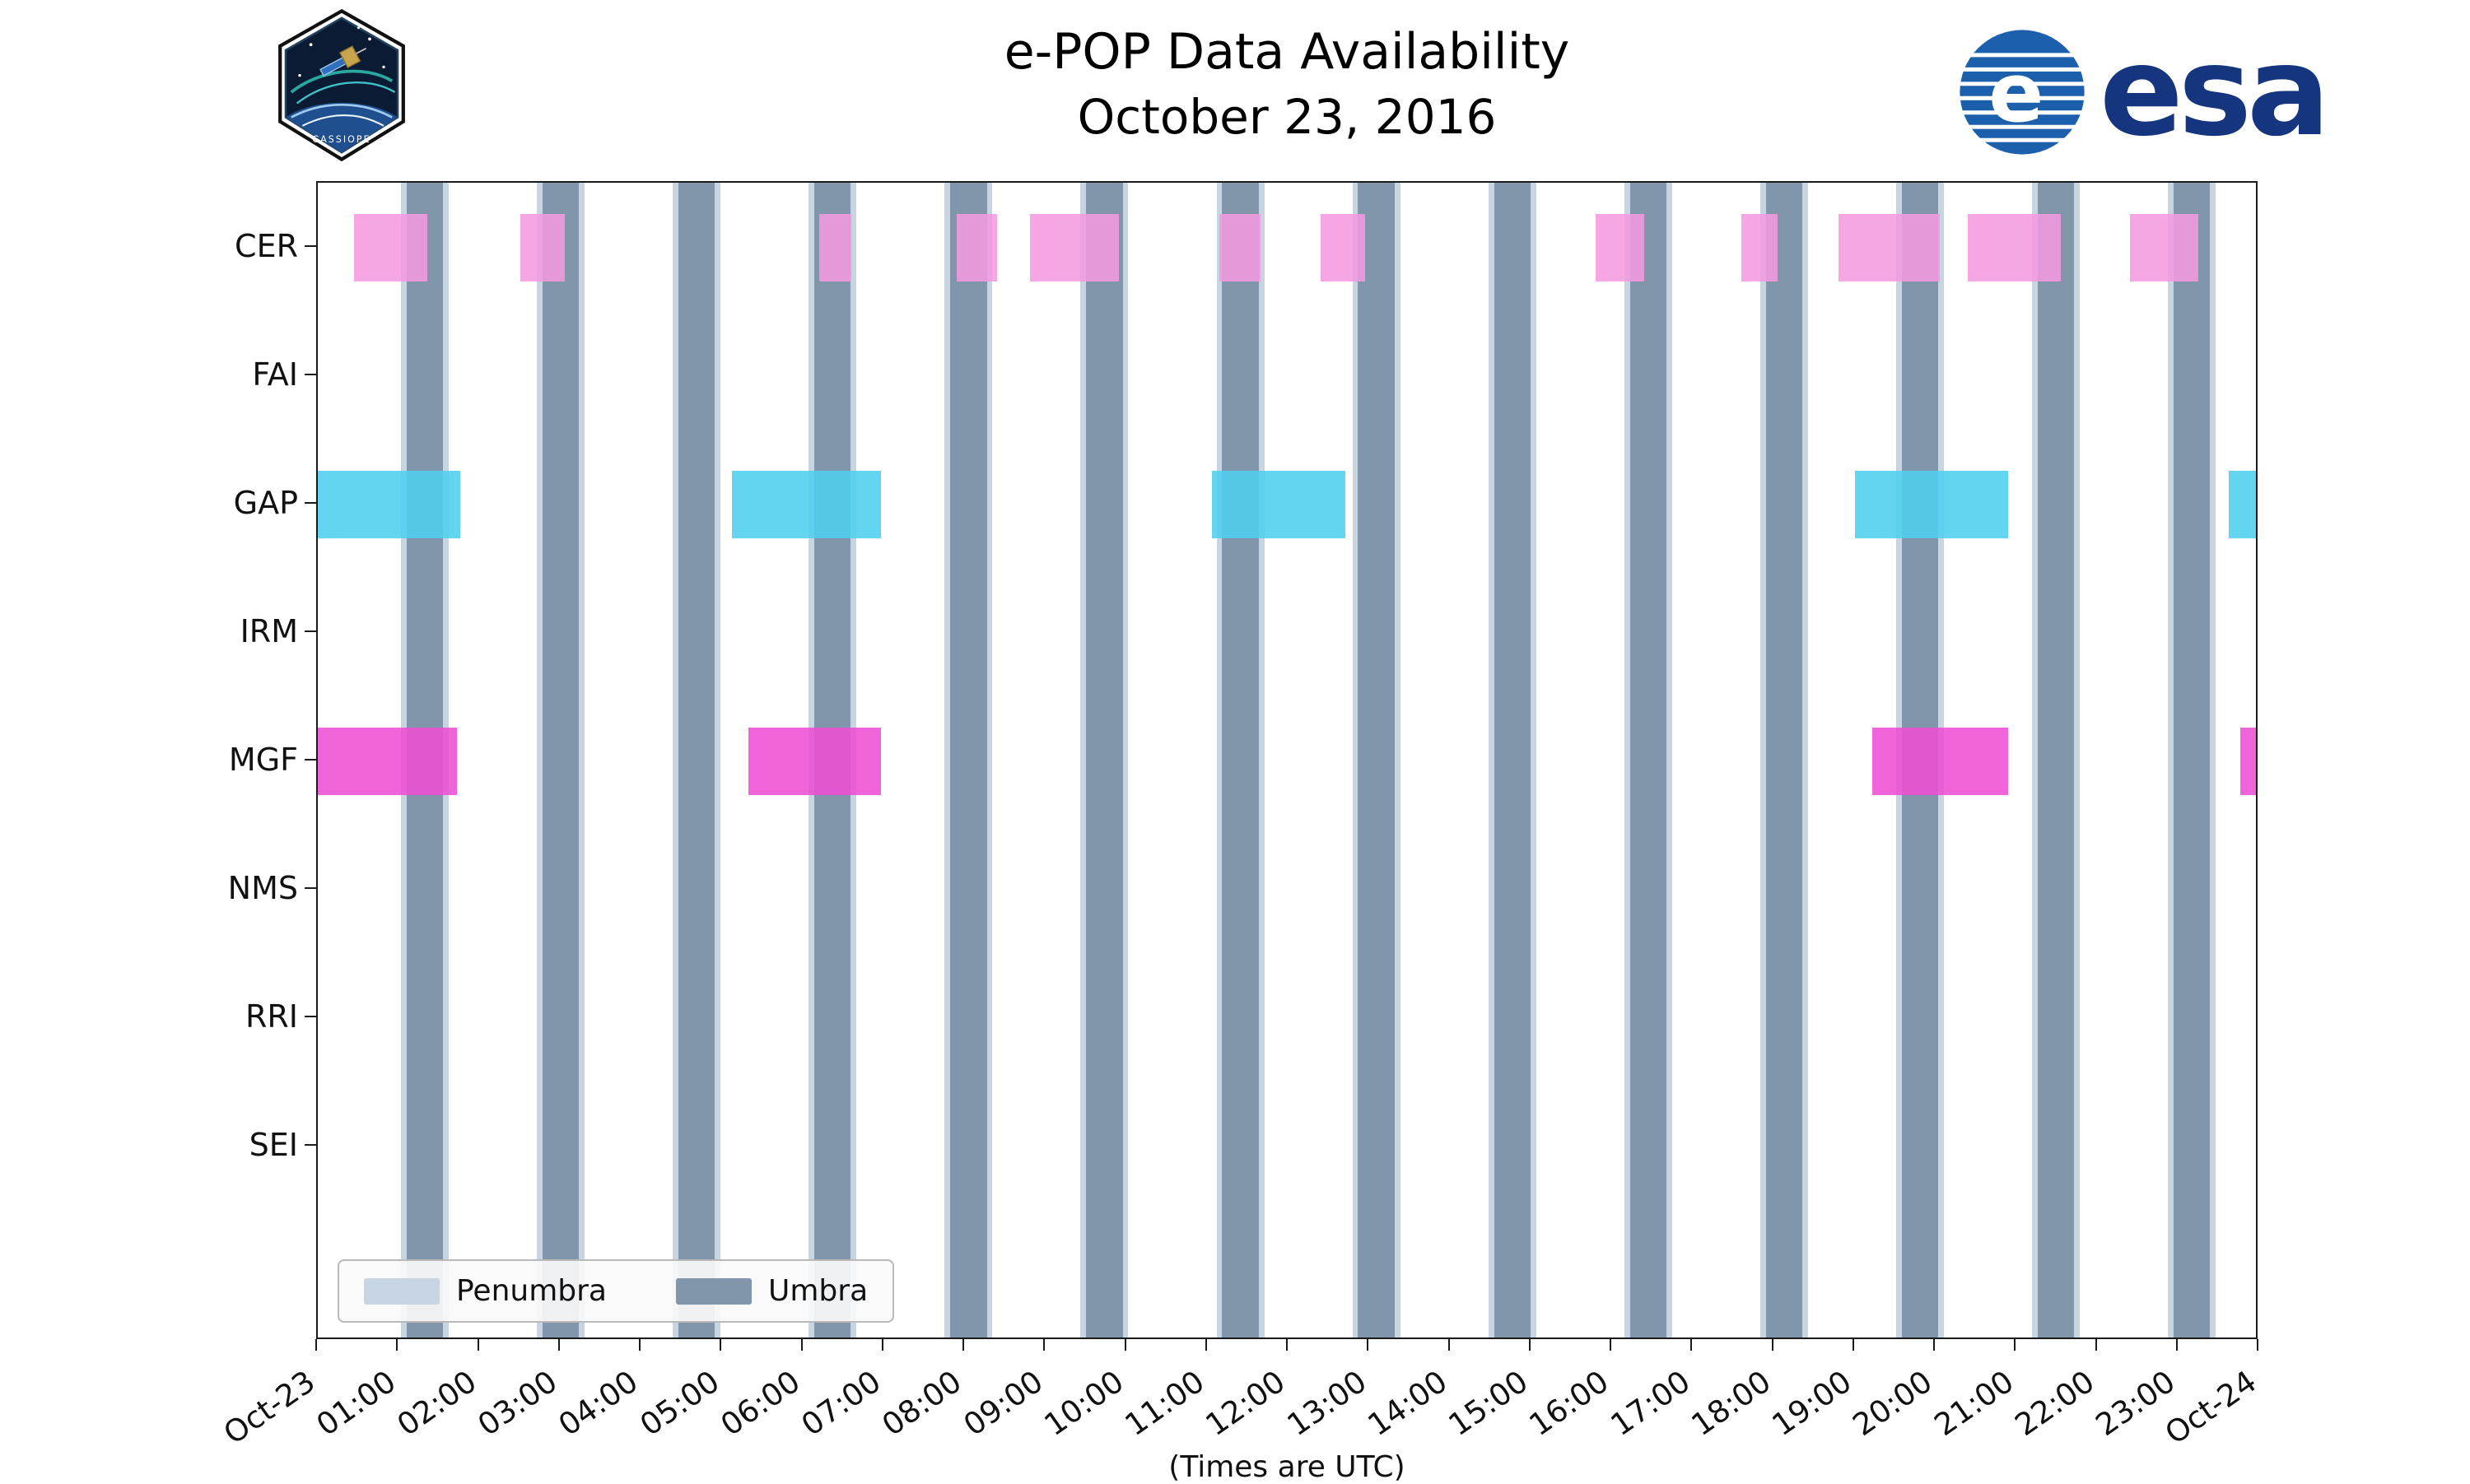  What do you see at coordinates (266, 246) in the screenshot?
I see `row-label-cer: CER` at bounding box center [266, 246].